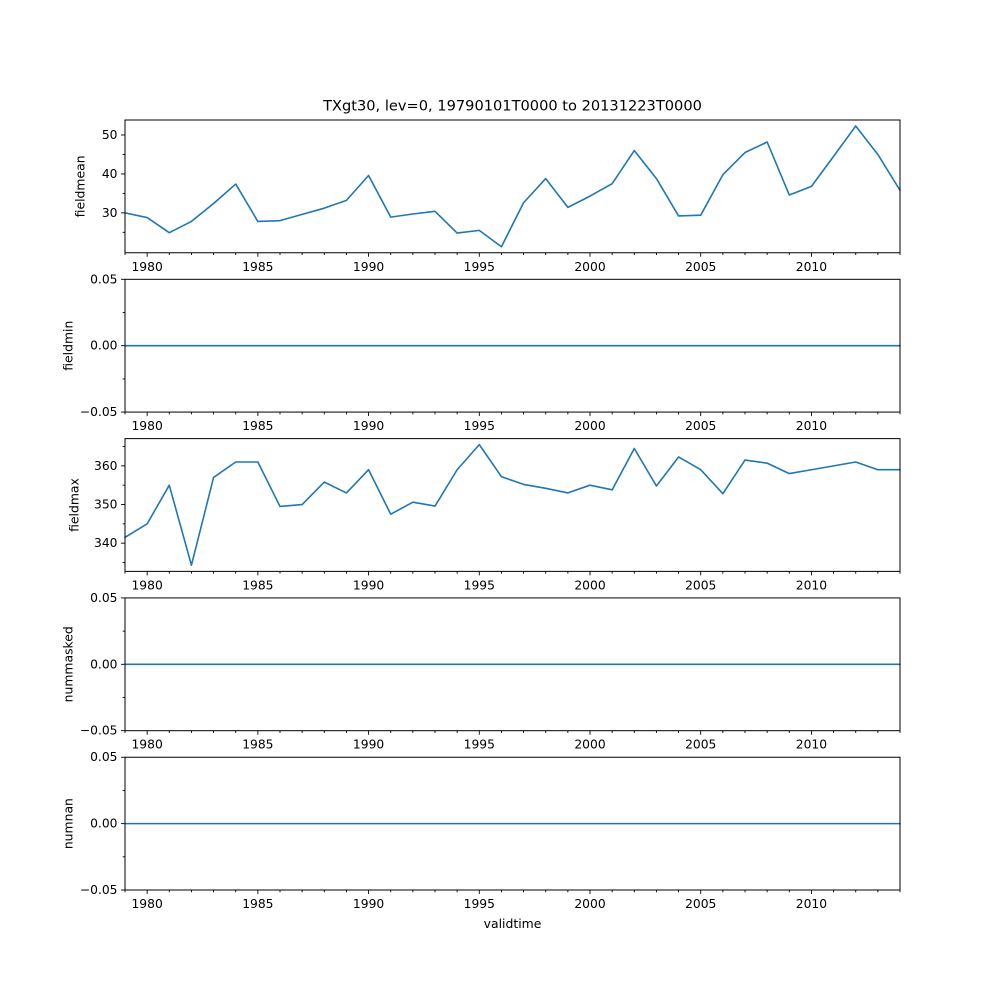  What do you see at coordinates (80, 186) in the screenshot?
I see `fieldmean-ylabel: fieldmean` at bounding box center [80, 186].